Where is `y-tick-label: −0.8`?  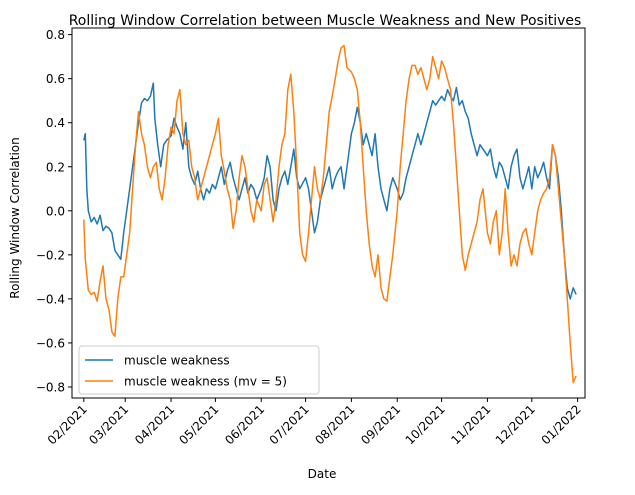 y-tick-label: −0.8 is located at coordinates (50, 387).